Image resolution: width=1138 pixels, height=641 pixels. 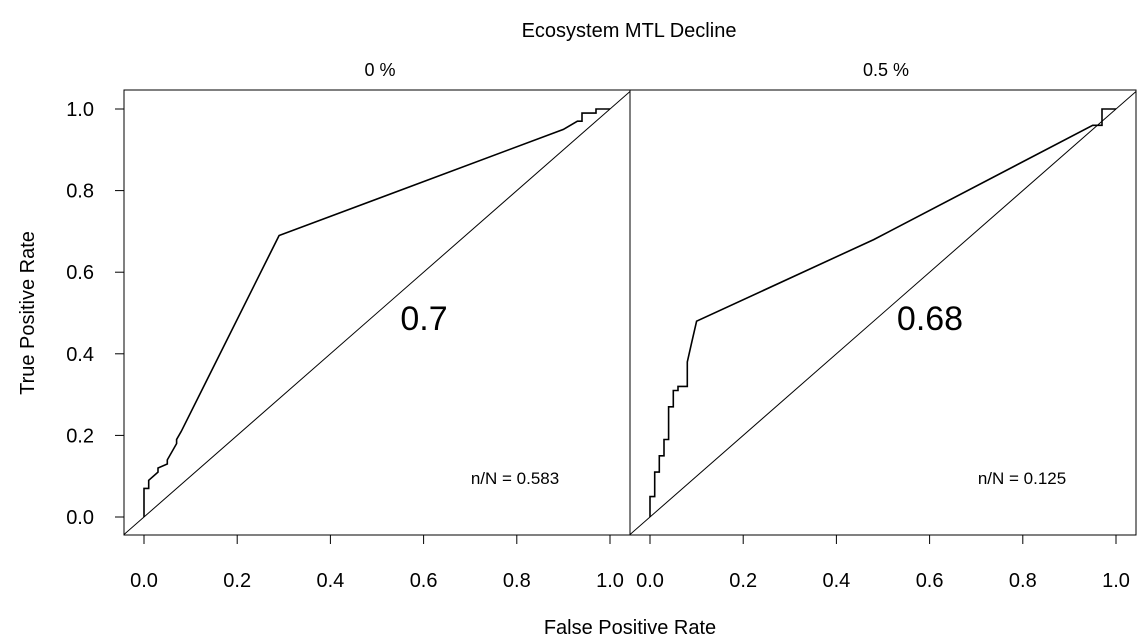 What do you see at coordinates (379, 70) in the screenshot?
I see `panel-title: 0 %` at bounding box center [379, 70].